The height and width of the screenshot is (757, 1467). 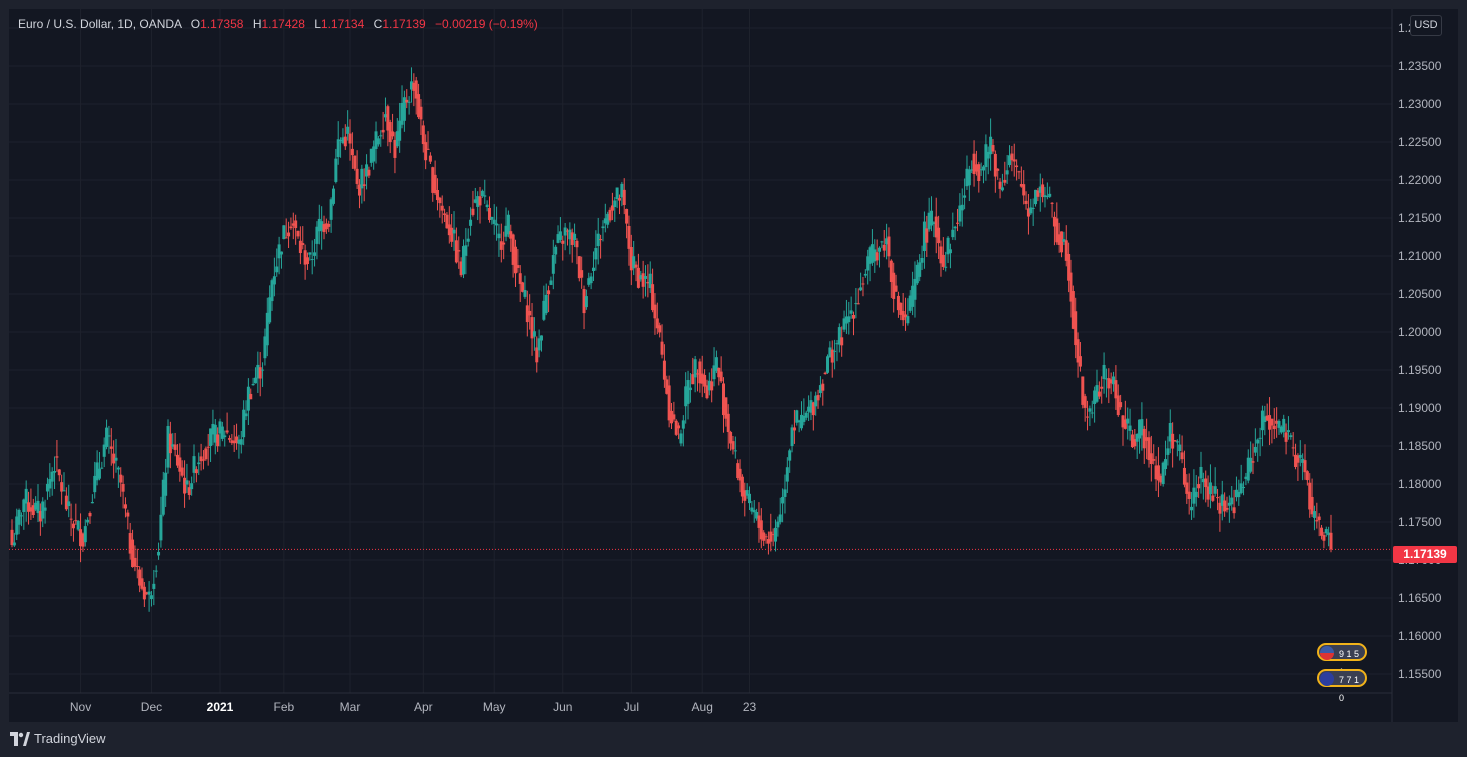 What do you see at coordinates (1420, 332) in the screenshot?
I see `price-tick-label: 1.20000` at bounding box center [1420, 332].